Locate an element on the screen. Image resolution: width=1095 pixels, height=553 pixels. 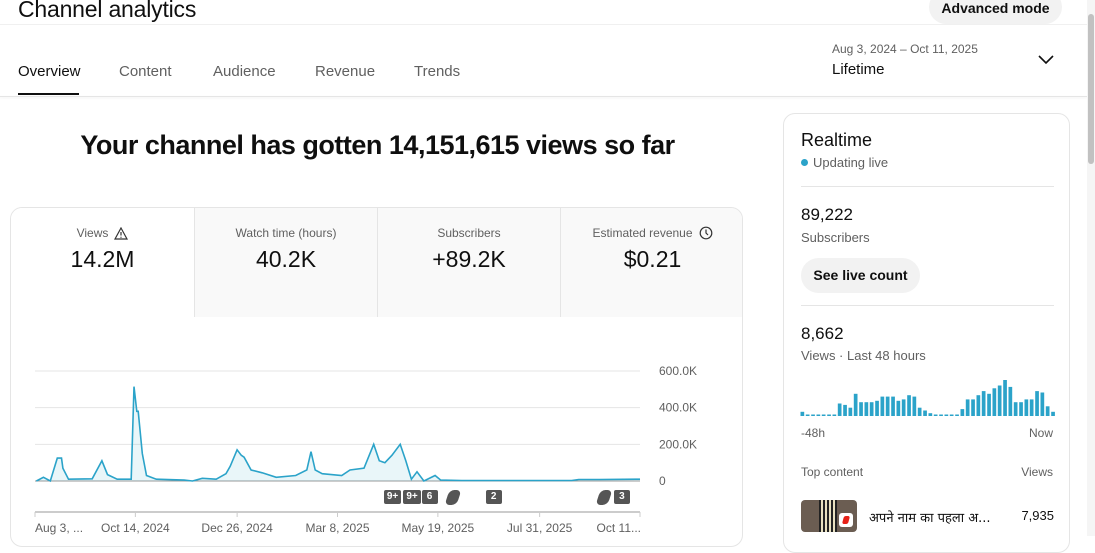
realtime-views: 8,662 is located at coordinates (822, 334).